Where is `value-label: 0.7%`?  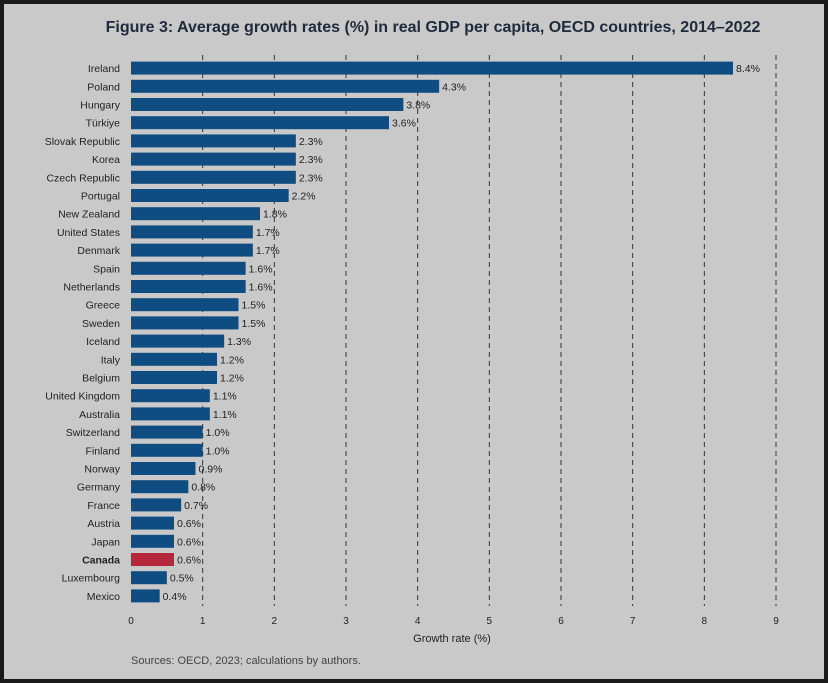 value-label: 0.7% is located at coordinates (196, 506).